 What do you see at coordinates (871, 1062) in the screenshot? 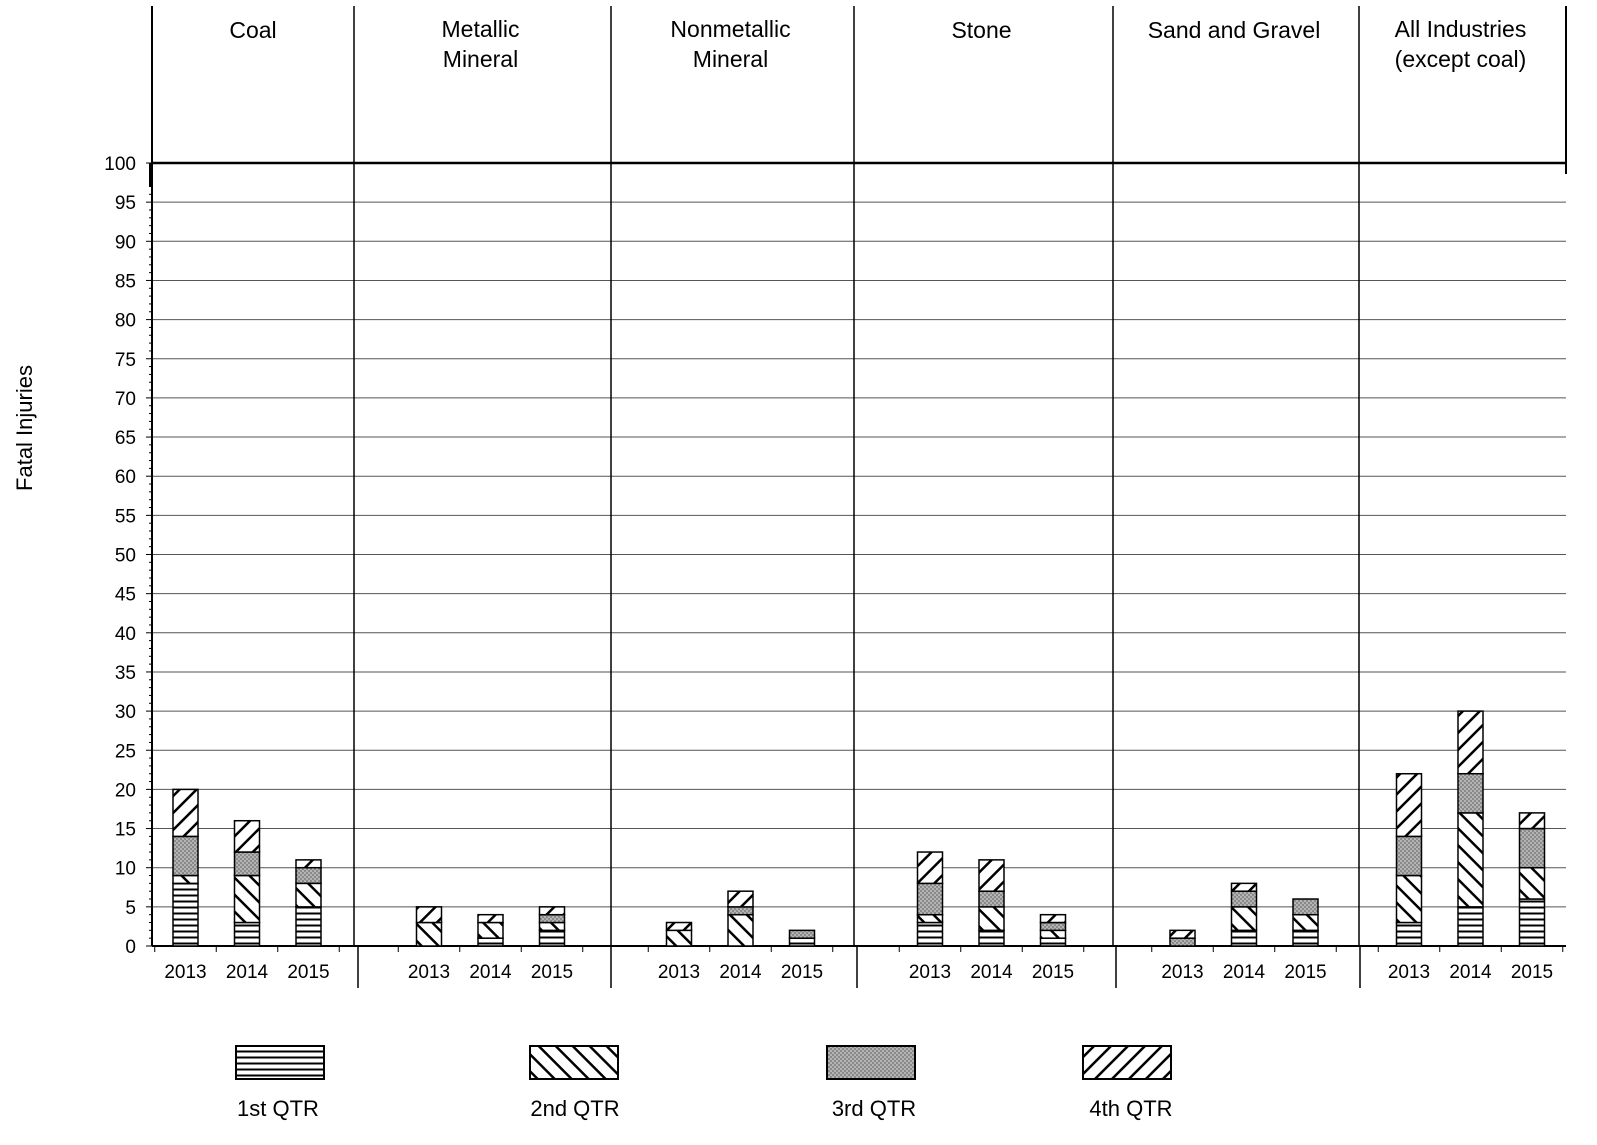
I see `legend-swatch-3rd-qtr` at bounding box center [871, 1062].